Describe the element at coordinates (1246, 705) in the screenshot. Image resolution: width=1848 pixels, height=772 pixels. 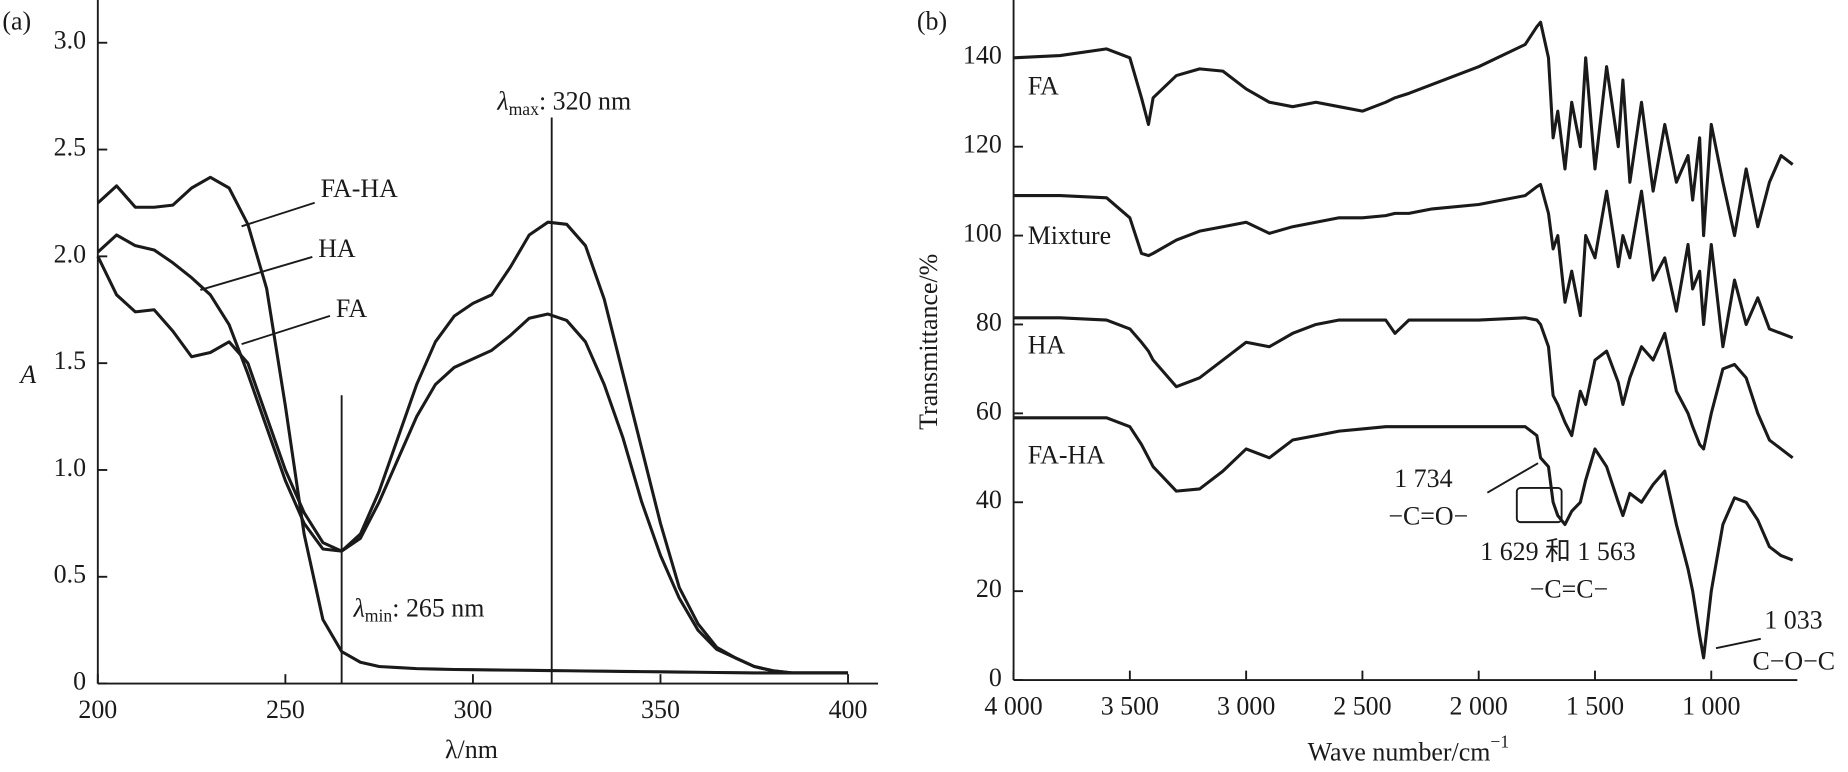
I see `x-tick-label: 3 000` at that location.